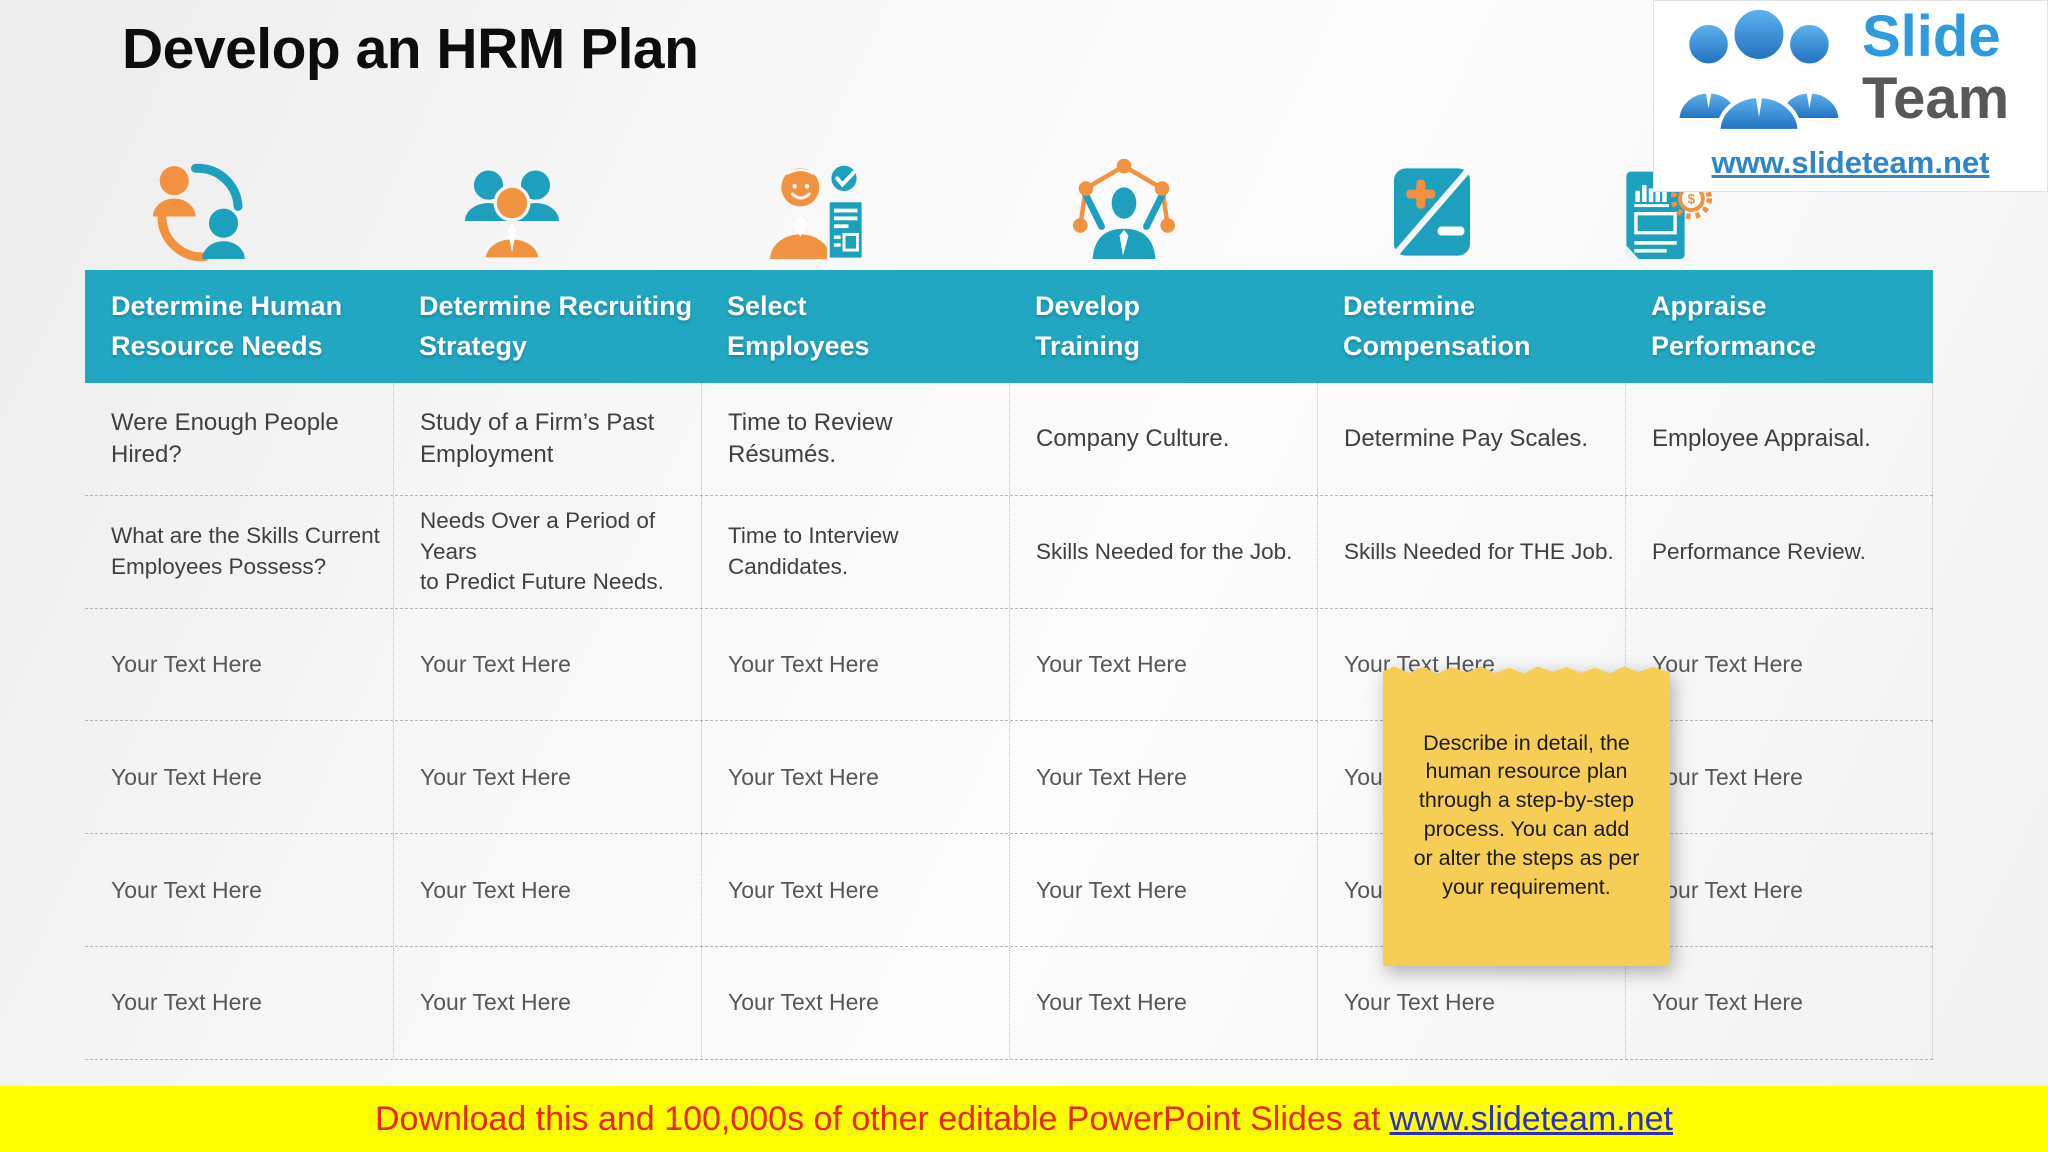  I want to click on table-cell: Skills Needed for the Job., so click(1163, 551).